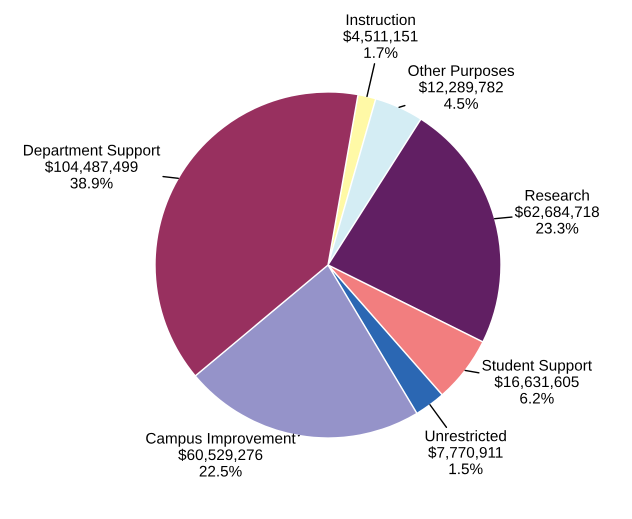  Describe the element at coordinates (536, 390) in the screenshot. I see `data-label: $16,631,605 6.2%` at that location.